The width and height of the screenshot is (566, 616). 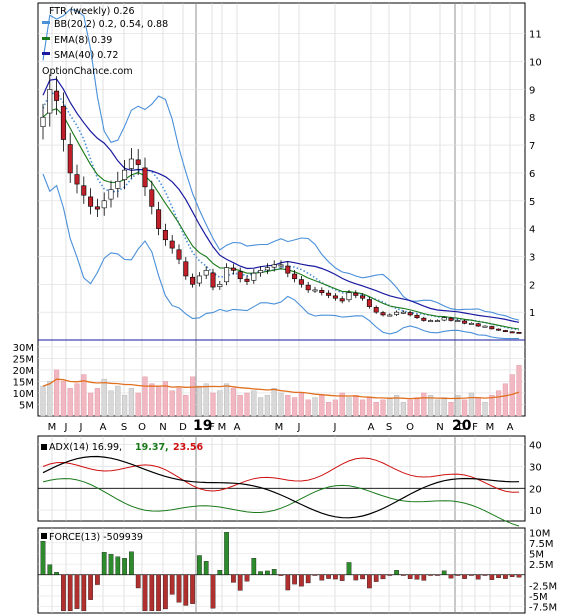 I want to click on legend-sma-label: SMA(40) 0.72, so click(x=86, y=55).